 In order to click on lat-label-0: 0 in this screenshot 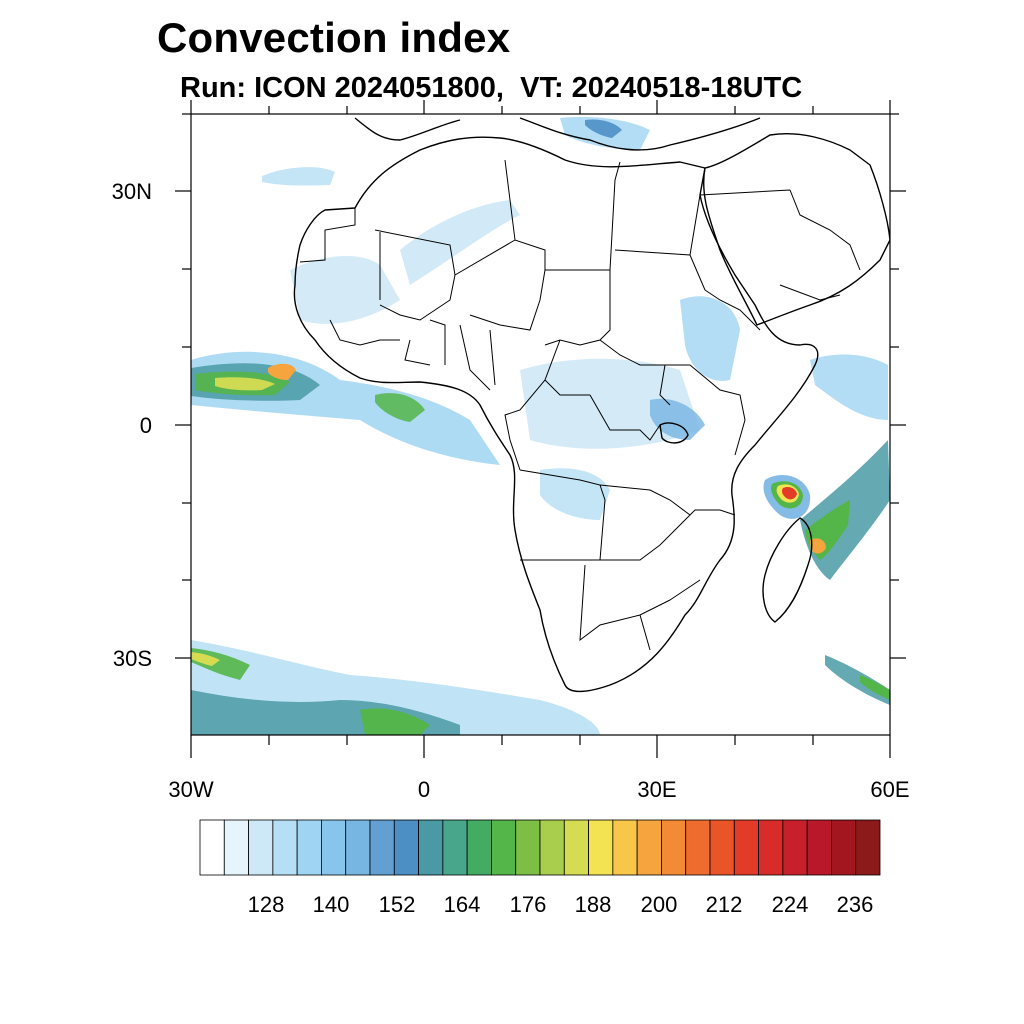, I will do `click(146, 425)`.